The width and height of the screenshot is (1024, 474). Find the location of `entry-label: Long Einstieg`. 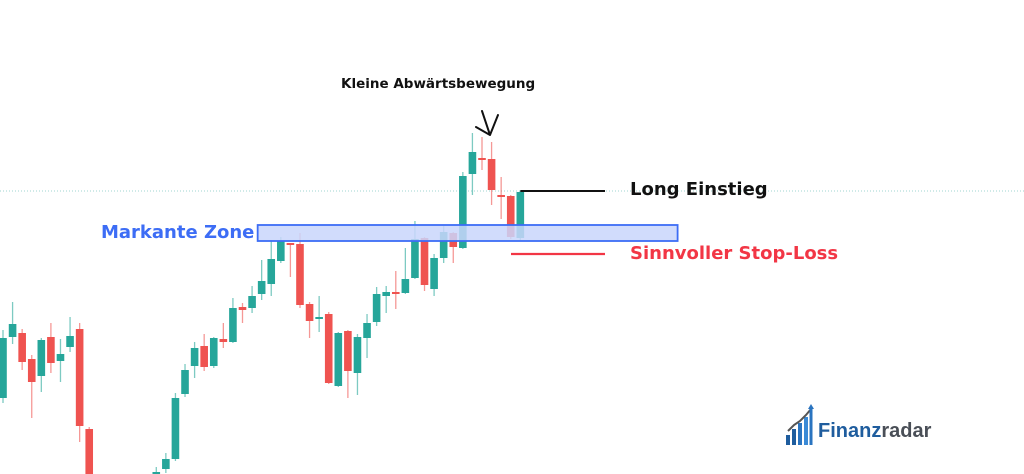

entry-label: Long Einstieg is located at coordinates (699, 189).